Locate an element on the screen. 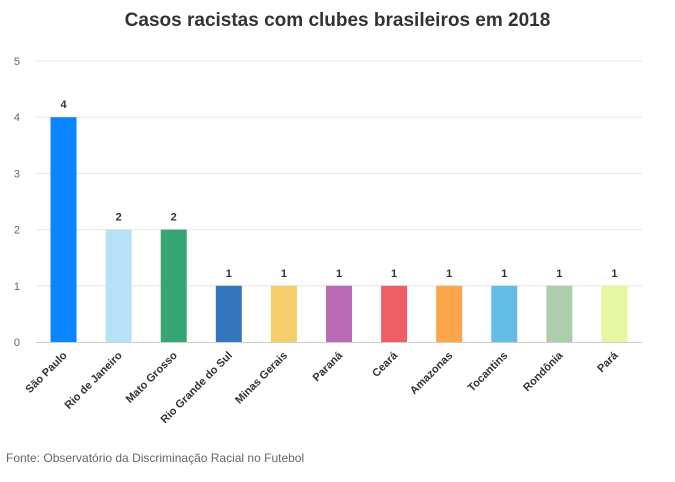 Image resolution: width=675 pixels, height=482 pixels. category-label: São Paulo is located at coordinates (47, 372).